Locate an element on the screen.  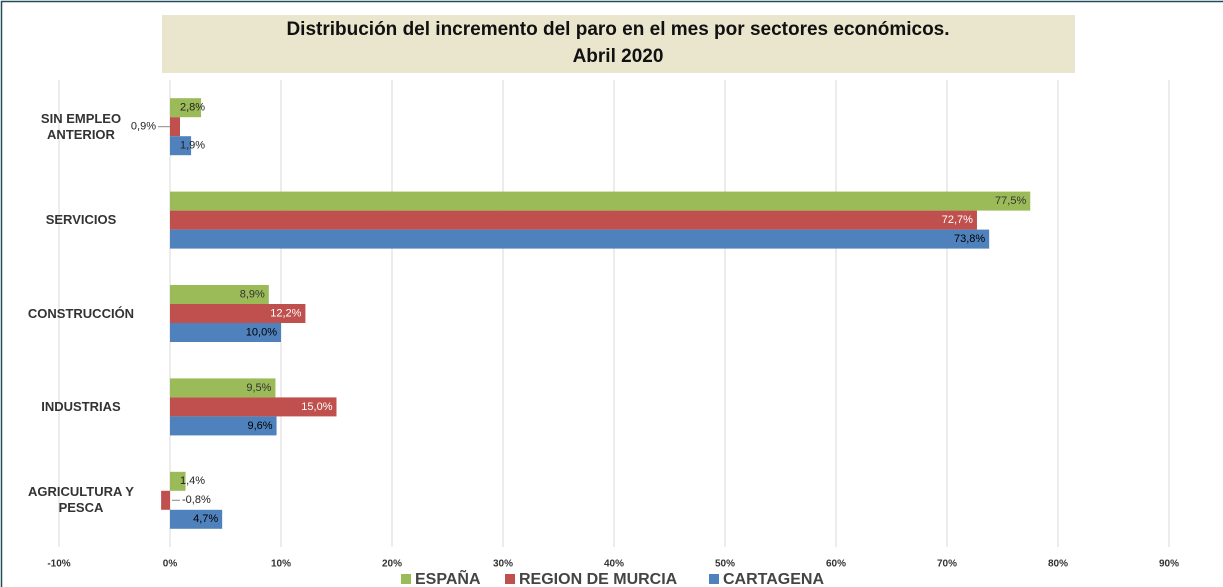
category-label: INDUSTRIAS is located at coordinates (81, 406).